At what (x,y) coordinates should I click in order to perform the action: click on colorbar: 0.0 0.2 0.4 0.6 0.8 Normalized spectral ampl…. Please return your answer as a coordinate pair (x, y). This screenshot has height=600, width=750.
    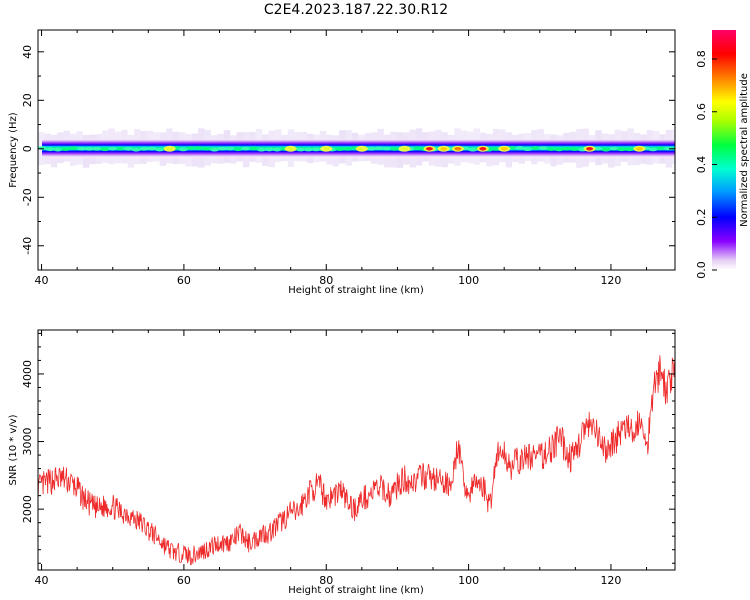
    Looking at the image, I should click on (722, 154).